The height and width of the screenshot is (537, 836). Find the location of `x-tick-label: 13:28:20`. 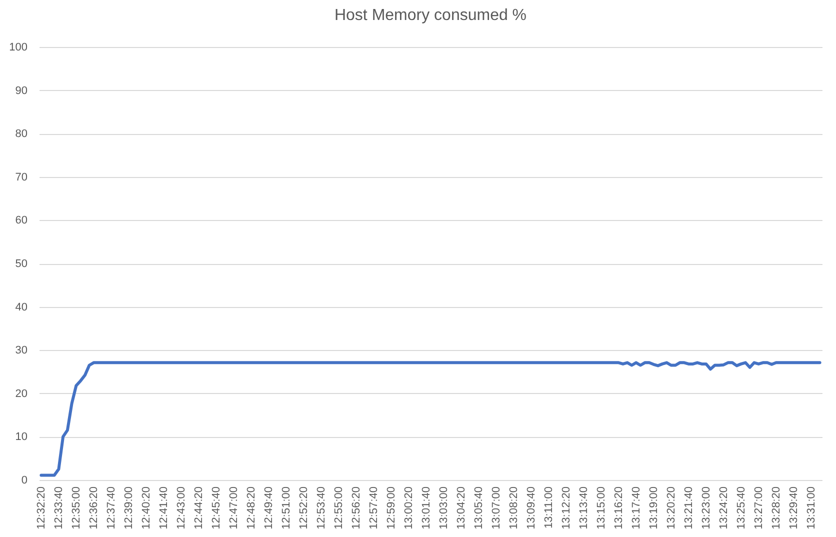

x-tick-label: 13:28:20 is located at coordinates (776, 508).